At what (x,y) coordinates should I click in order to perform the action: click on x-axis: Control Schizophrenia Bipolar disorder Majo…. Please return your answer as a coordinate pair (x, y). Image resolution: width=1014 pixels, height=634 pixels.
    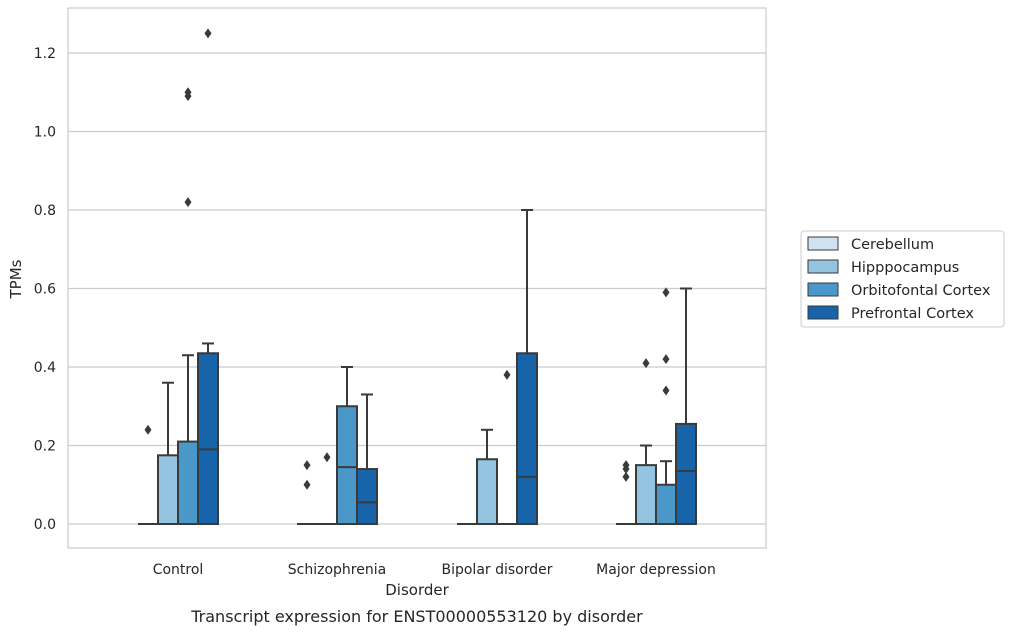
    Looking at the image, I should click on (434, 570).